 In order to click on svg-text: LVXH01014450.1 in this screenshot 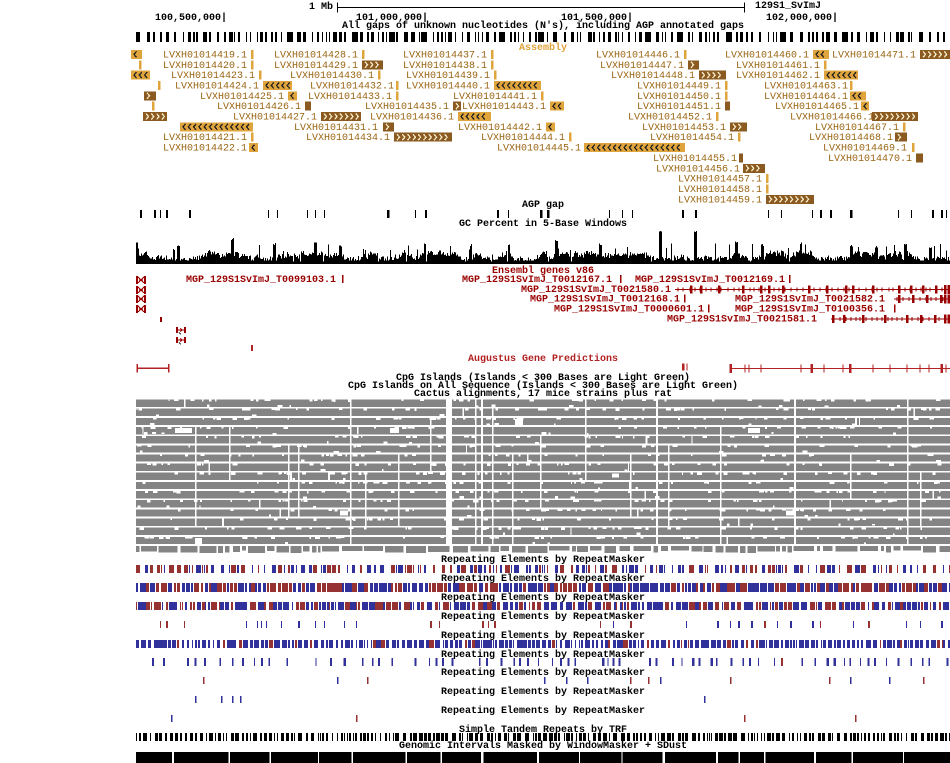, I will do `click(679, 97)`.